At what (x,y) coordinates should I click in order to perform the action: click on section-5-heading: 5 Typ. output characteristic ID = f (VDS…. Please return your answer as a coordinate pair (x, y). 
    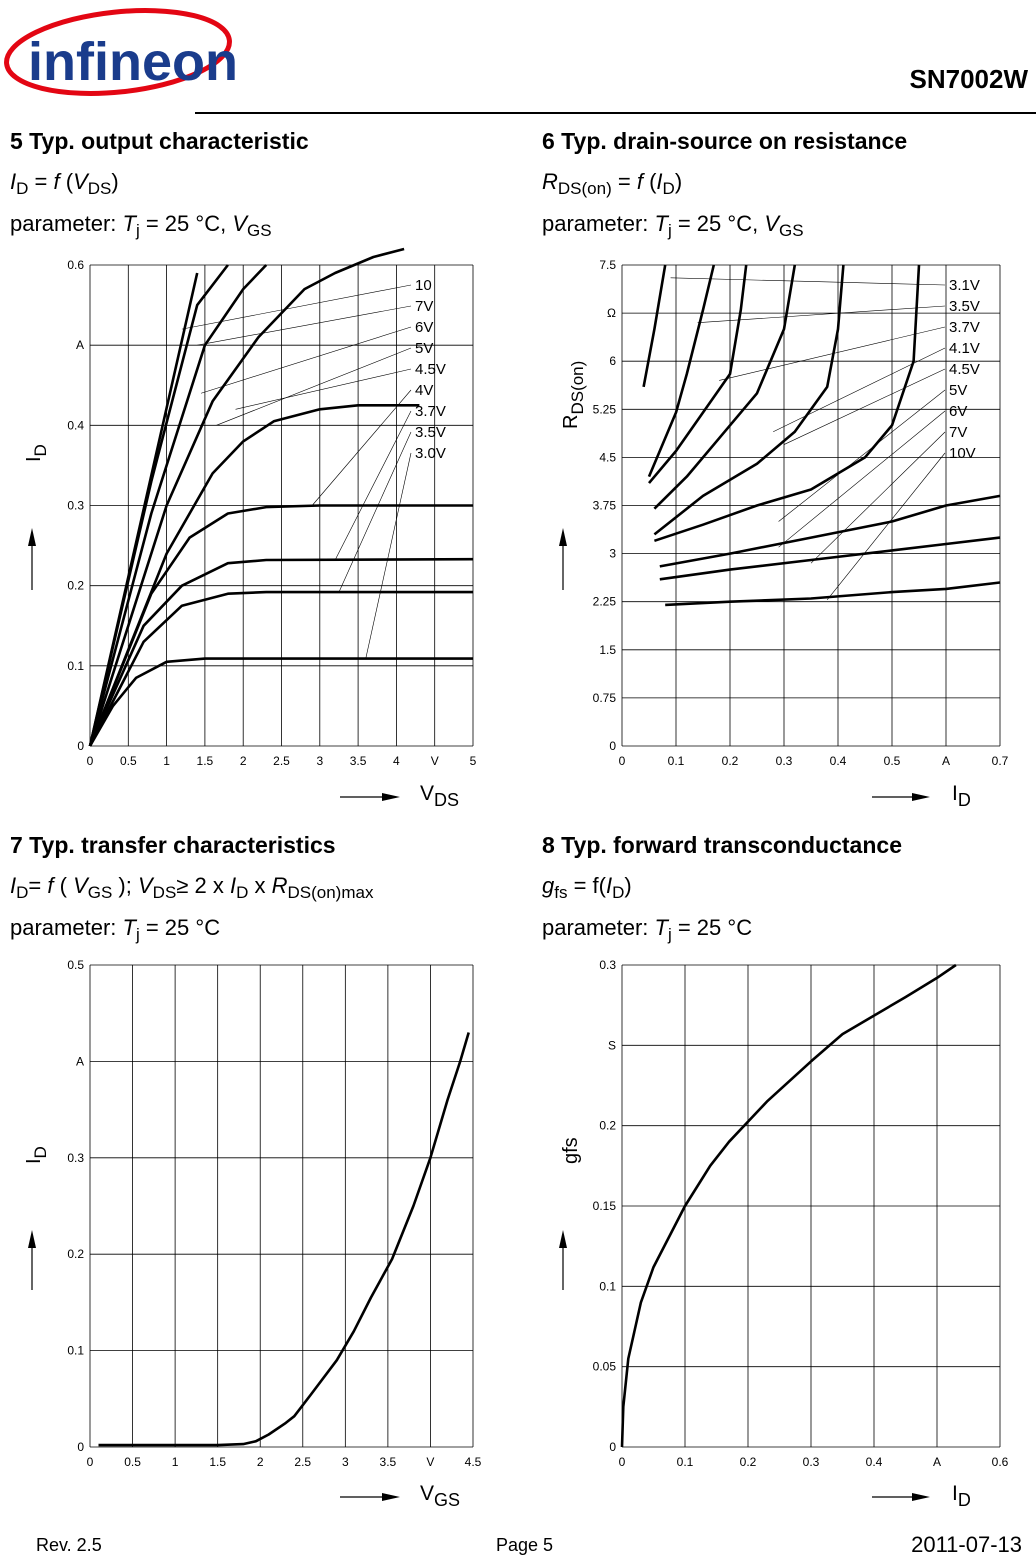
    Looking at the image, I should click on (260, 190).